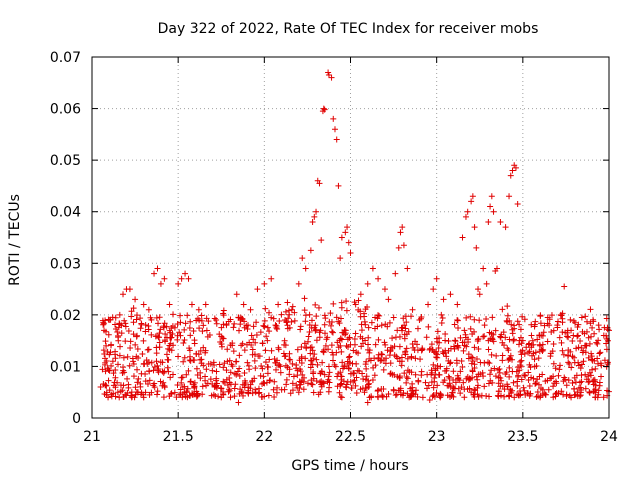 This screenshot has height=480, width=640. Describe the element at coordinates (15, 240) in the screenshot. I see `y-axis-label: ROTI / TECUs` at that location.